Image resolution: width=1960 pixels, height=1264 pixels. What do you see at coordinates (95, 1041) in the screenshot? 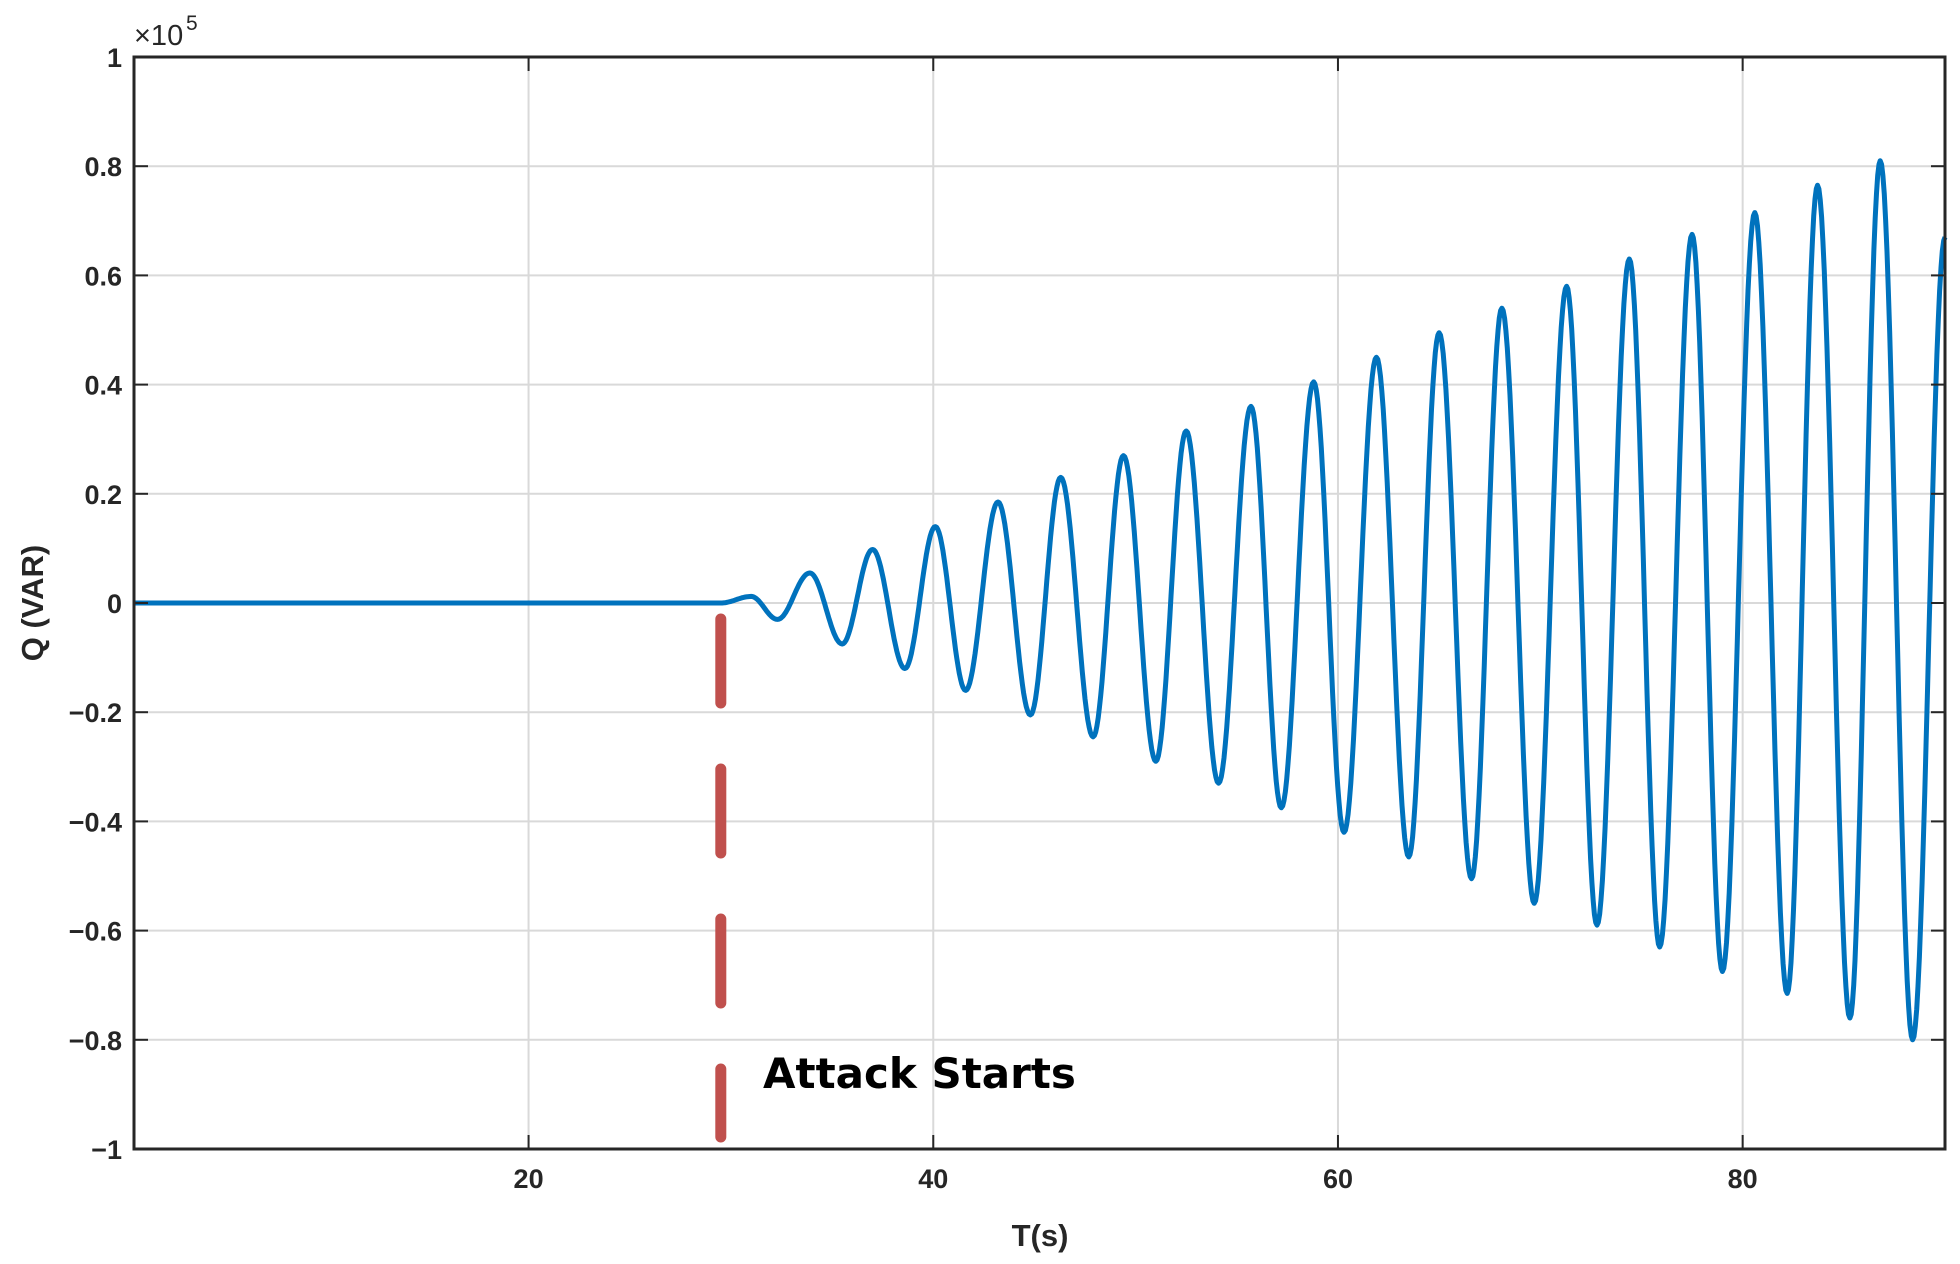
I see `y-tick-label: −0.8` at bounding box center [95, 1041].